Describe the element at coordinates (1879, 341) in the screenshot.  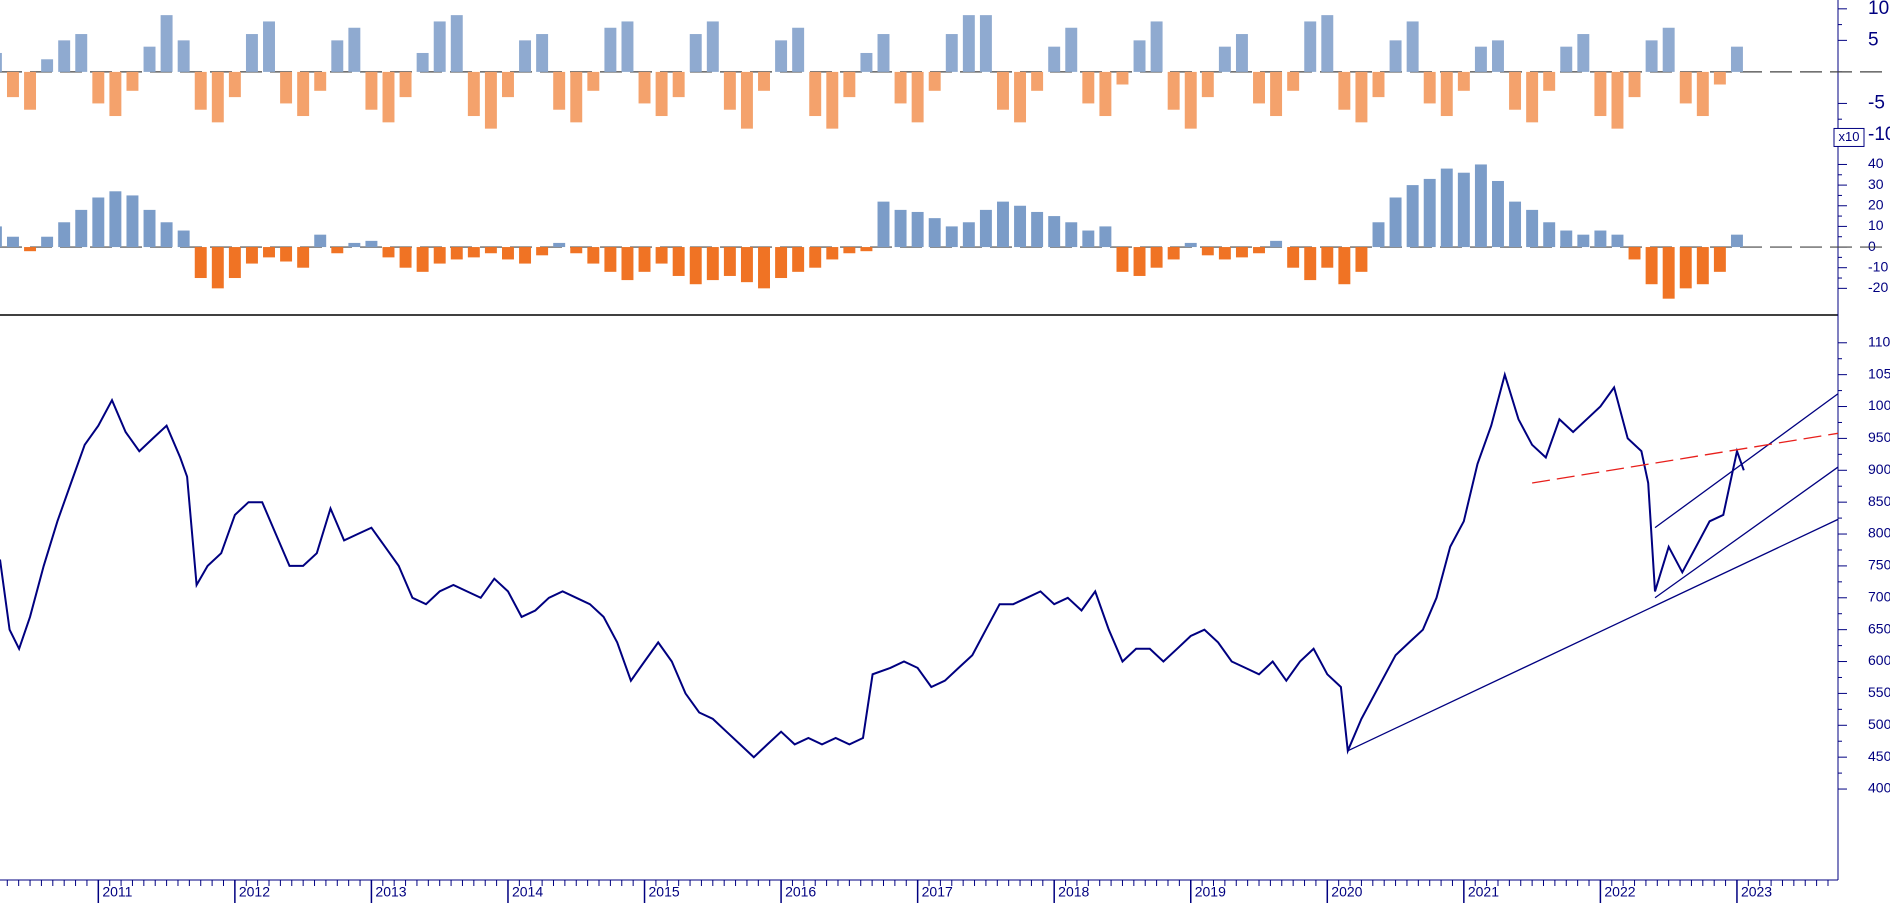
I see `y-tick-label: 11000` at that location.